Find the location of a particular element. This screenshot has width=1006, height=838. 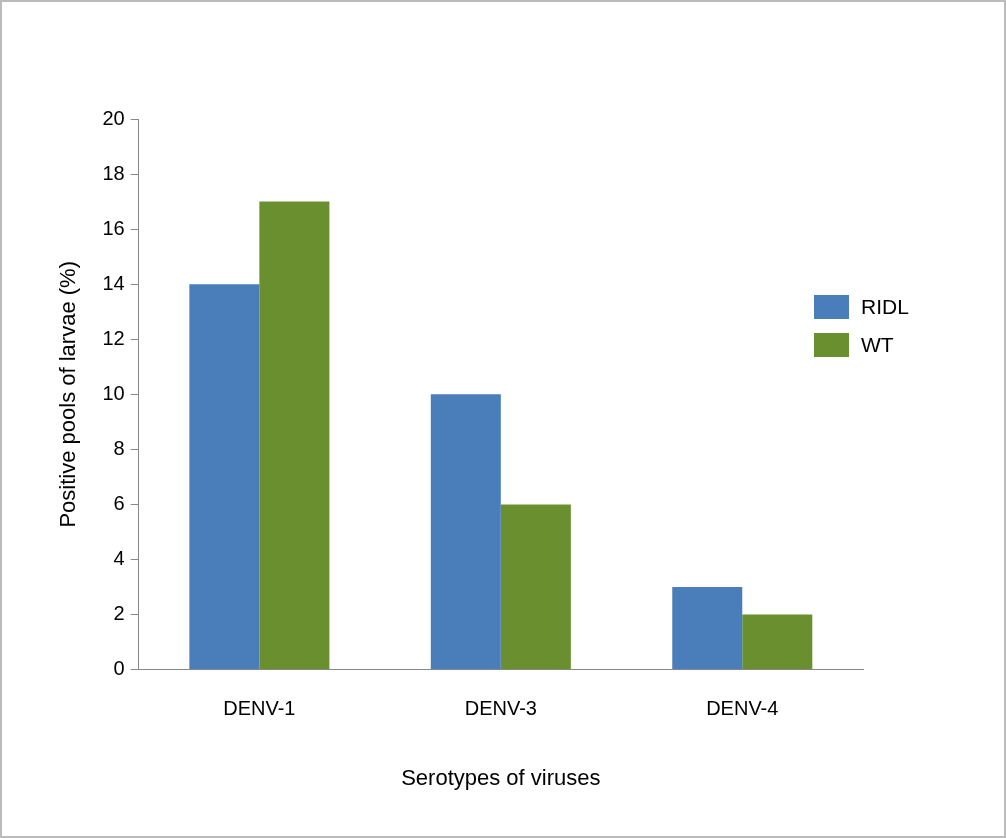

y-tick-label: 0 is located at coordinates (119, 668).